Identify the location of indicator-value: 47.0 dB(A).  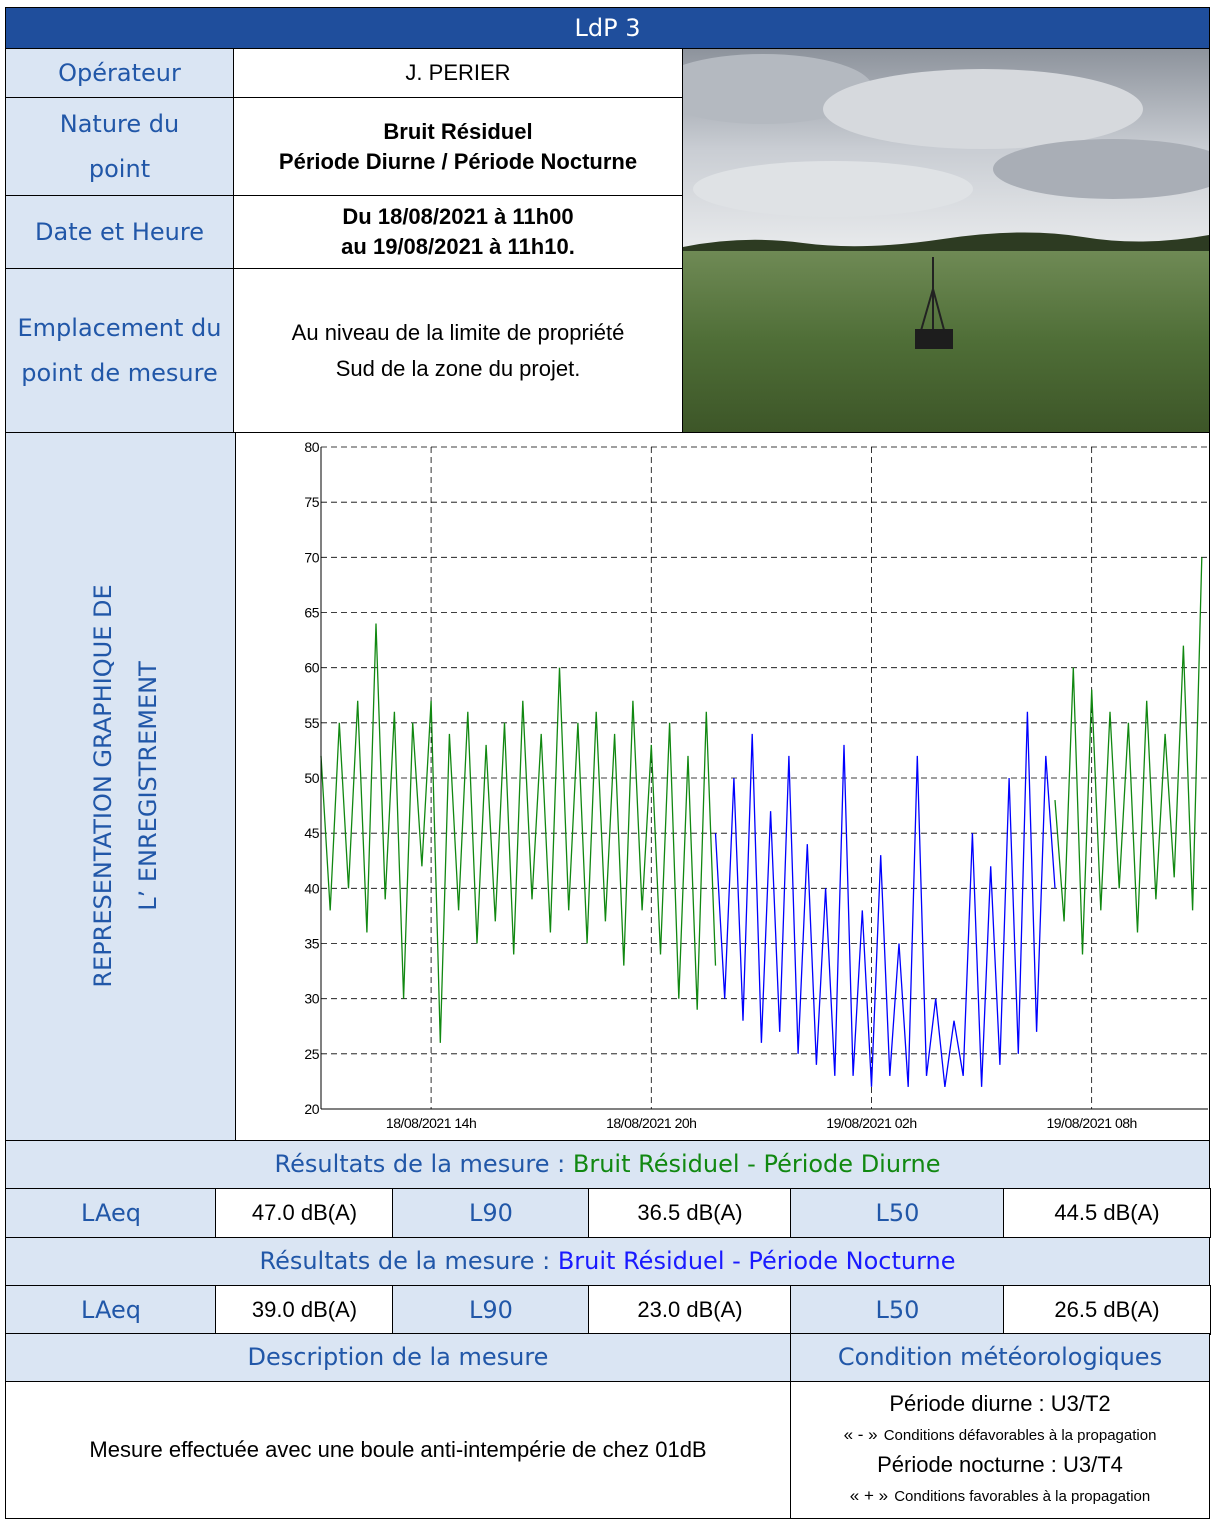
(304, 1213).